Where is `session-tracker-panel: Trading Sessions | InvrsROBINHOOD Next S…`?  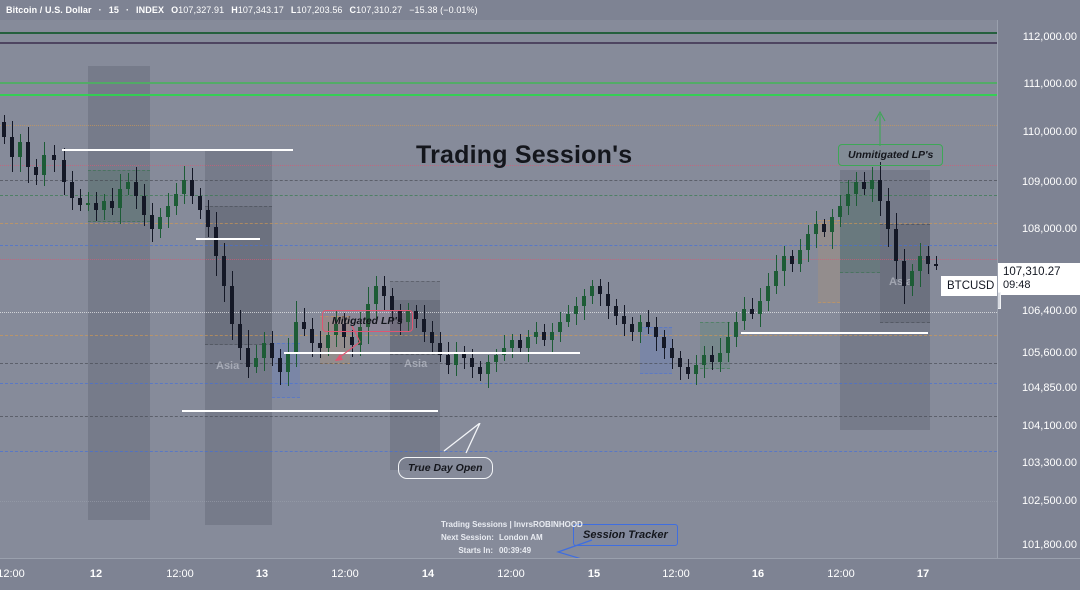 session-tracker-panel: Trading Sessions | InvrsROBINHOOD Next S… is located at coordinates (512, 537).